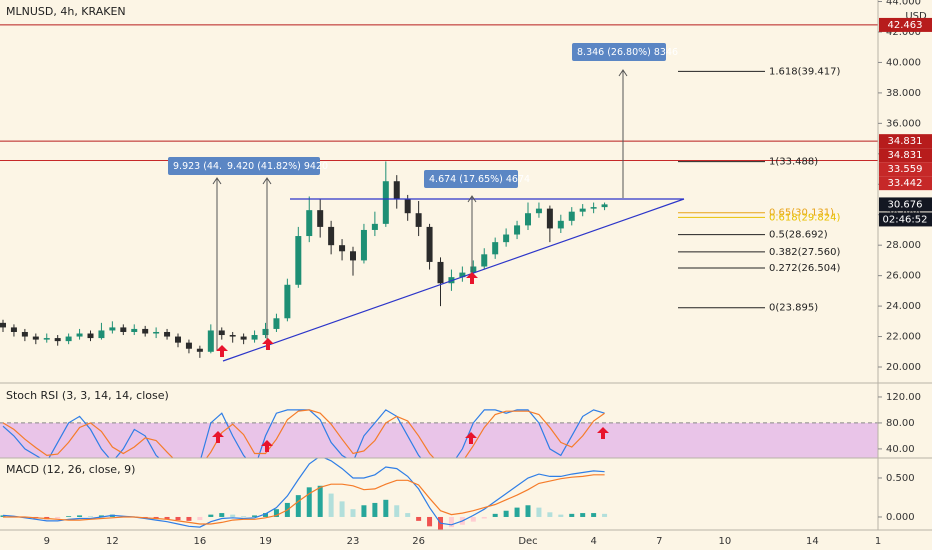 This screenshot has width=932, height=550. Describe the element at coordinates (659, 541) in the screenshot. I see `x-tick-label: 7` at that location.